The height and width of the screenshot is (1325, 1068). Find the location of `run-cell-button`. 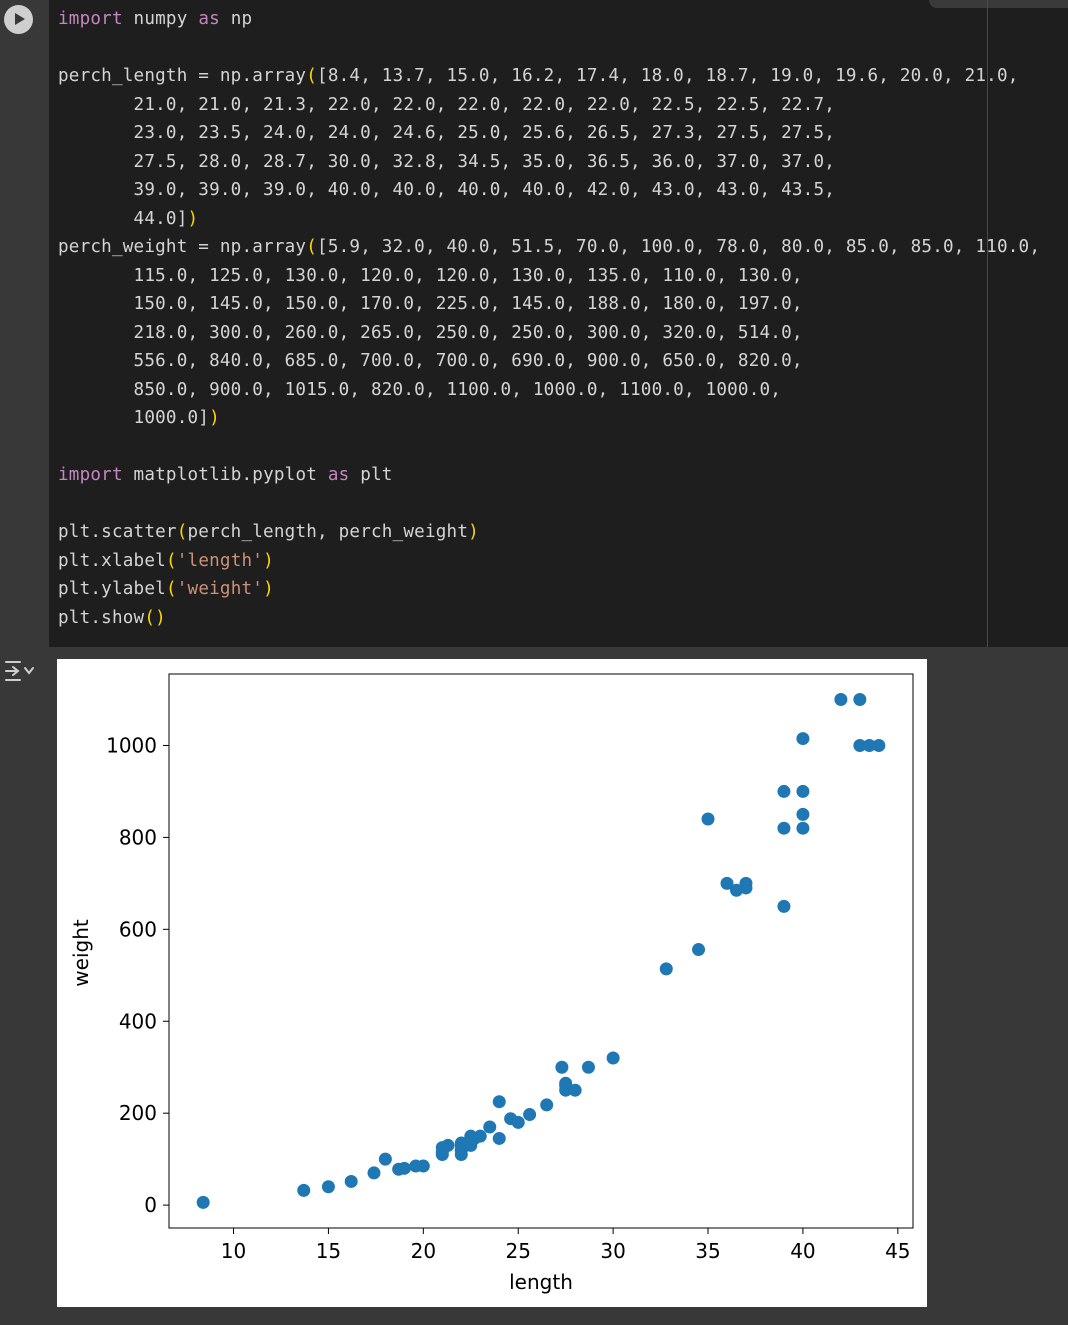

run-cell-button is located at coordinates (18, 19).